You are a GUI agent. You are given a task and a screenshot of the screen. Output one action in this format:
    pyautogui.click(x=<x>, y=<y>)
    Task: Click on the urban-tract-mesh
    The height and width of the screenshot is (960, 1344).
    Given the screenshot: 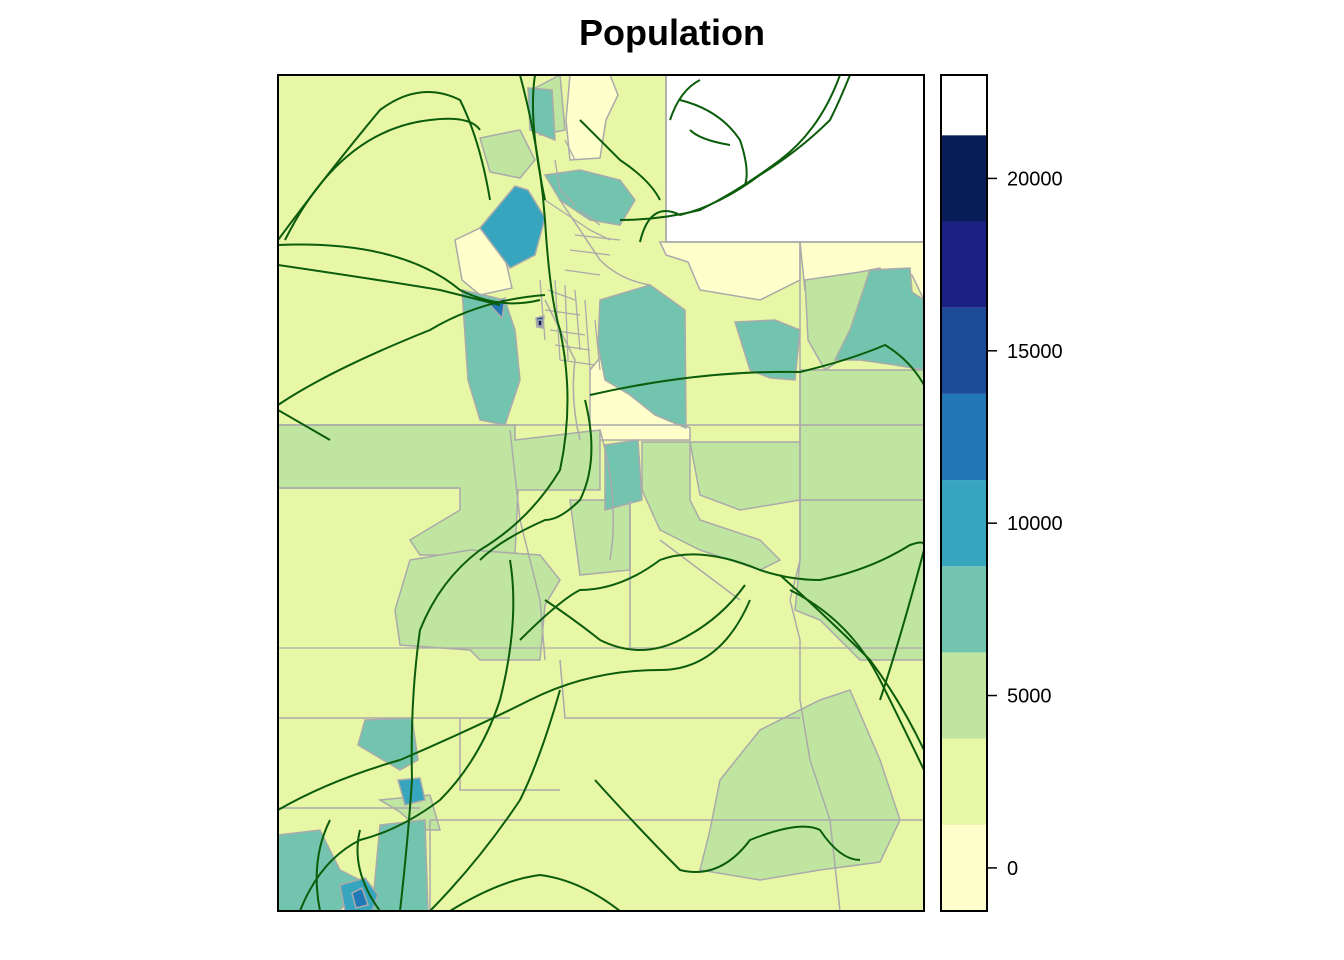 What is the action you would take?
    pyautogui.click(x=580, y=255)
    